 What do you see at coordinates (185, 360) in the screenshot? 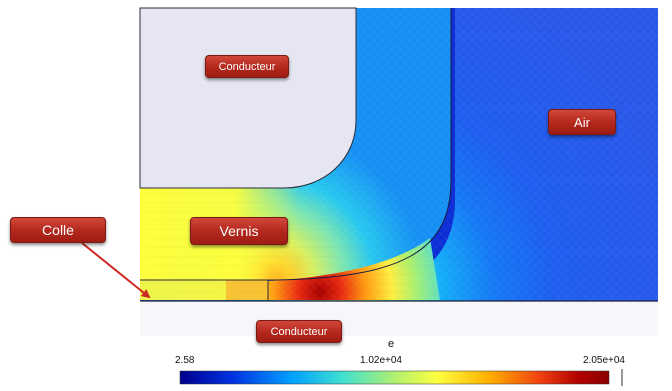
I see `legend-min-label: 2.58` at bounding box center [185, 360].